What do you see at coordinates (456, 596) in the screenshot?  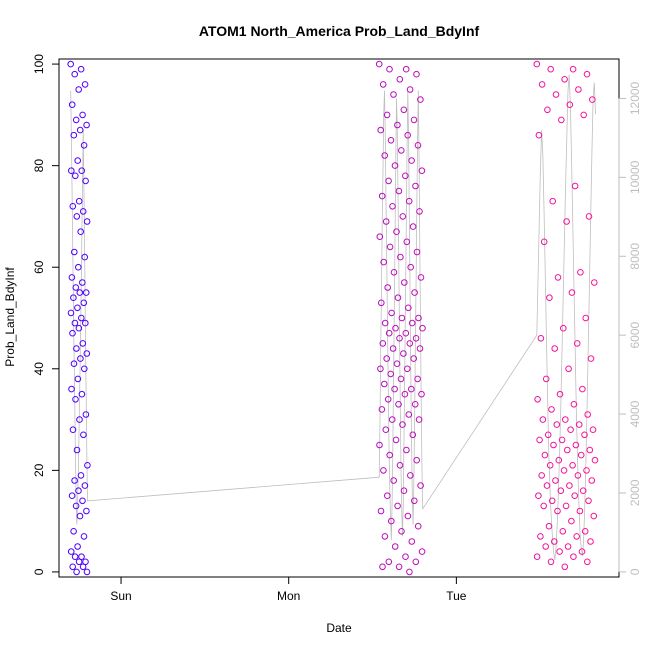 I see `x-tick-label: Tue` at bounding box center [456, 596].